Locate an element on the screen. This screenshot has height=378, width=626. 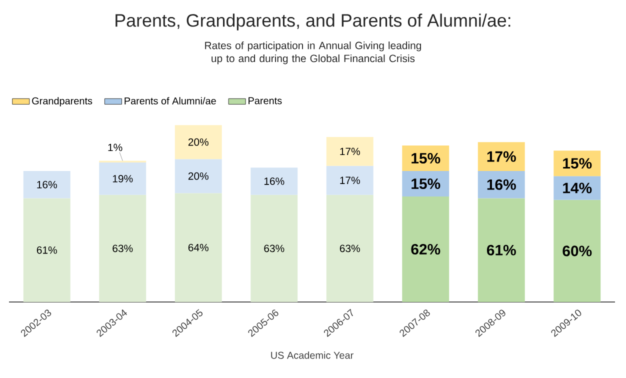
data-label: 19% is located at coordinates (122, 178).